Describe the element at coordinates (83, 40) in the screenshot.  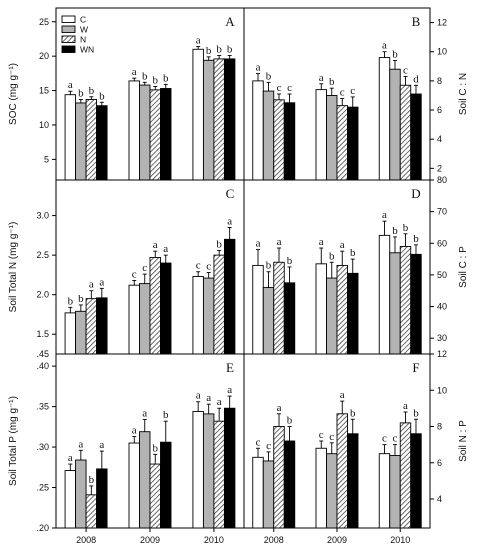
I see `legend-label: N` at that location.